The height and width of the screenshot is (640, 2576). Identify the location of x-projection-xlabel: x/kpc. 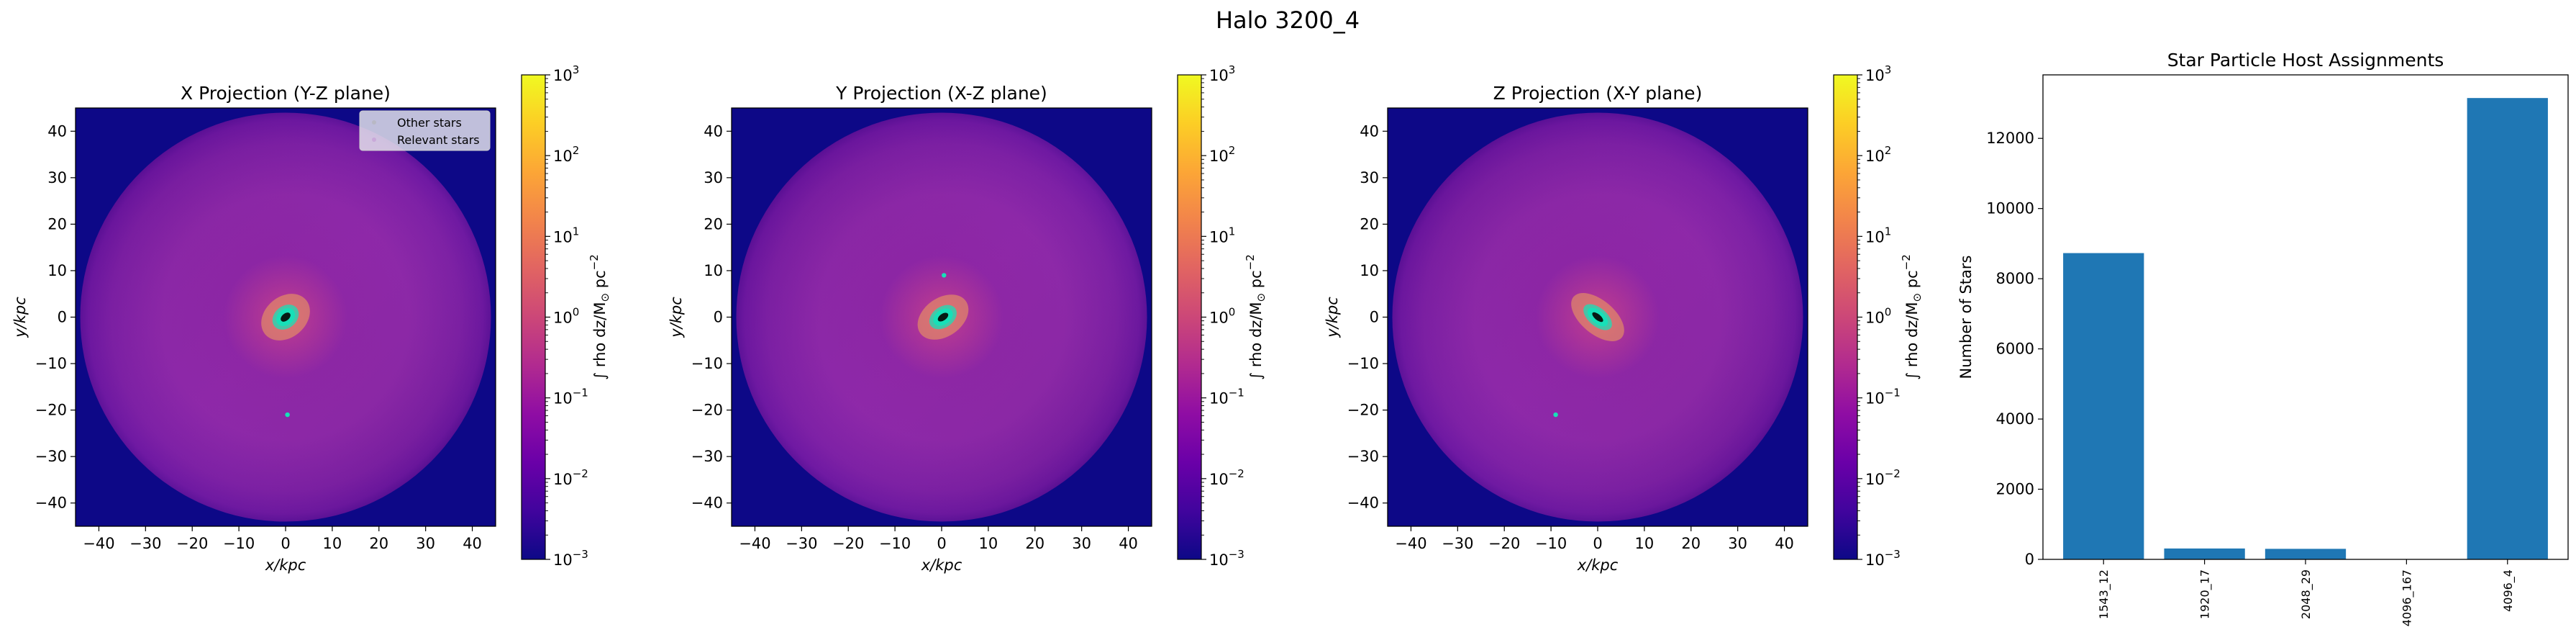
(285, 565).